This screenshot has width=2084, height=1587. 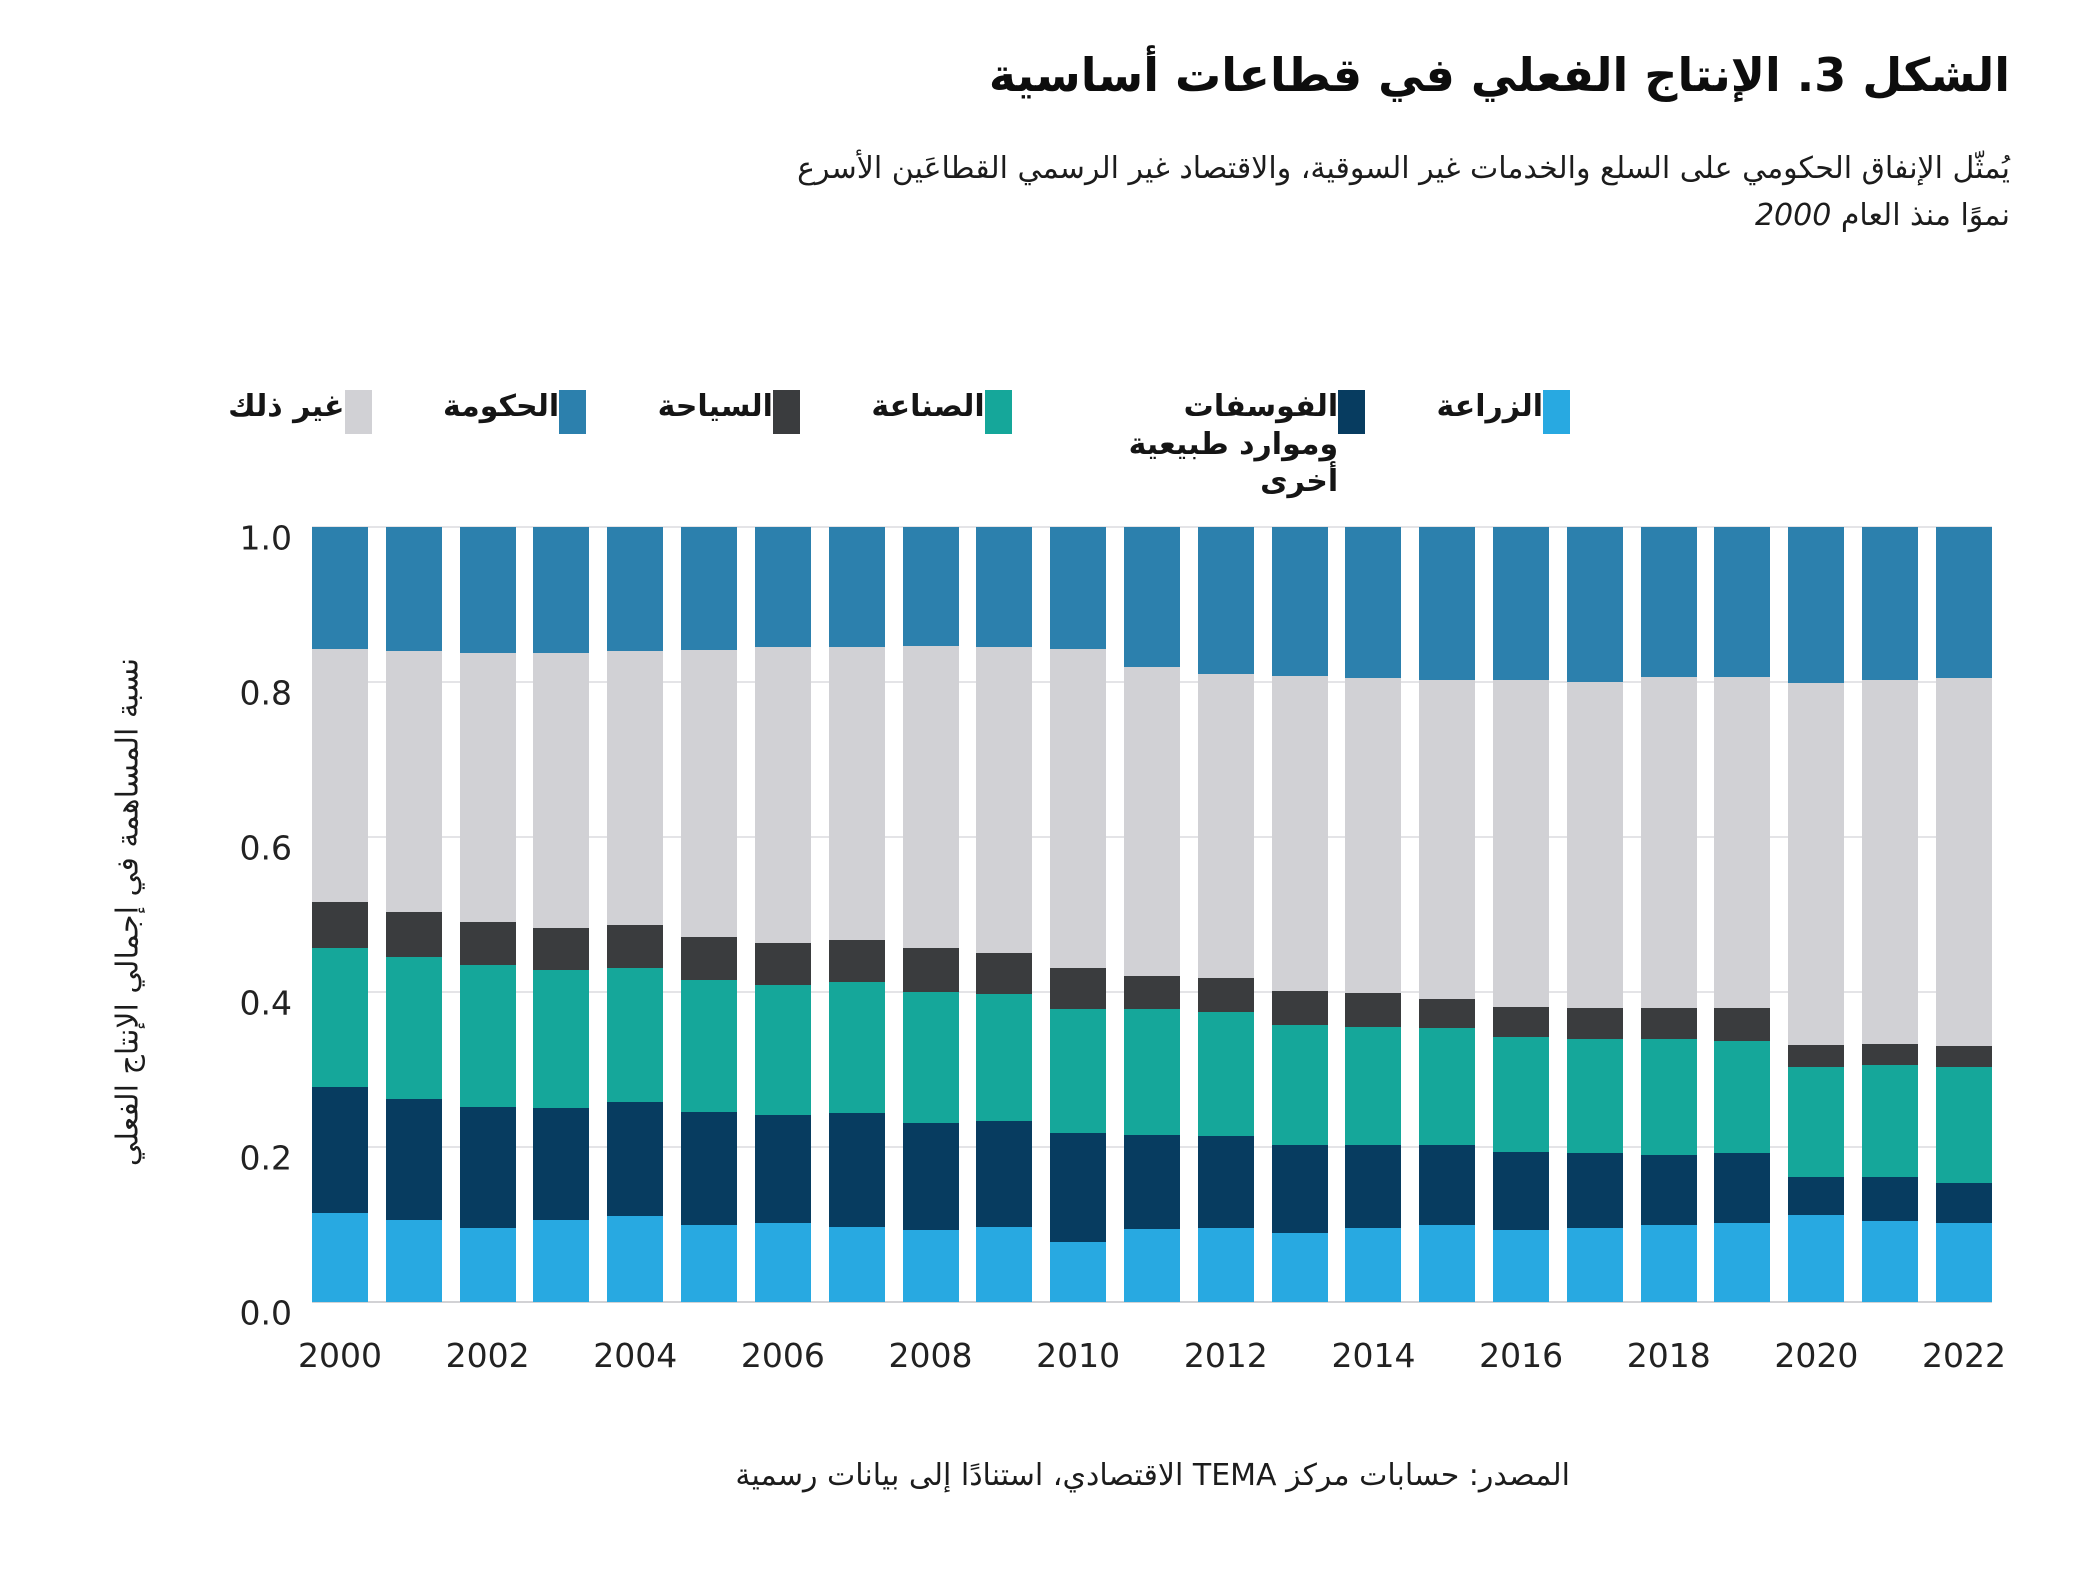 What do you see at coordinates (1447, 914) in the screenshot?
I see `bar-2015` at bounding box center [1447, 914].